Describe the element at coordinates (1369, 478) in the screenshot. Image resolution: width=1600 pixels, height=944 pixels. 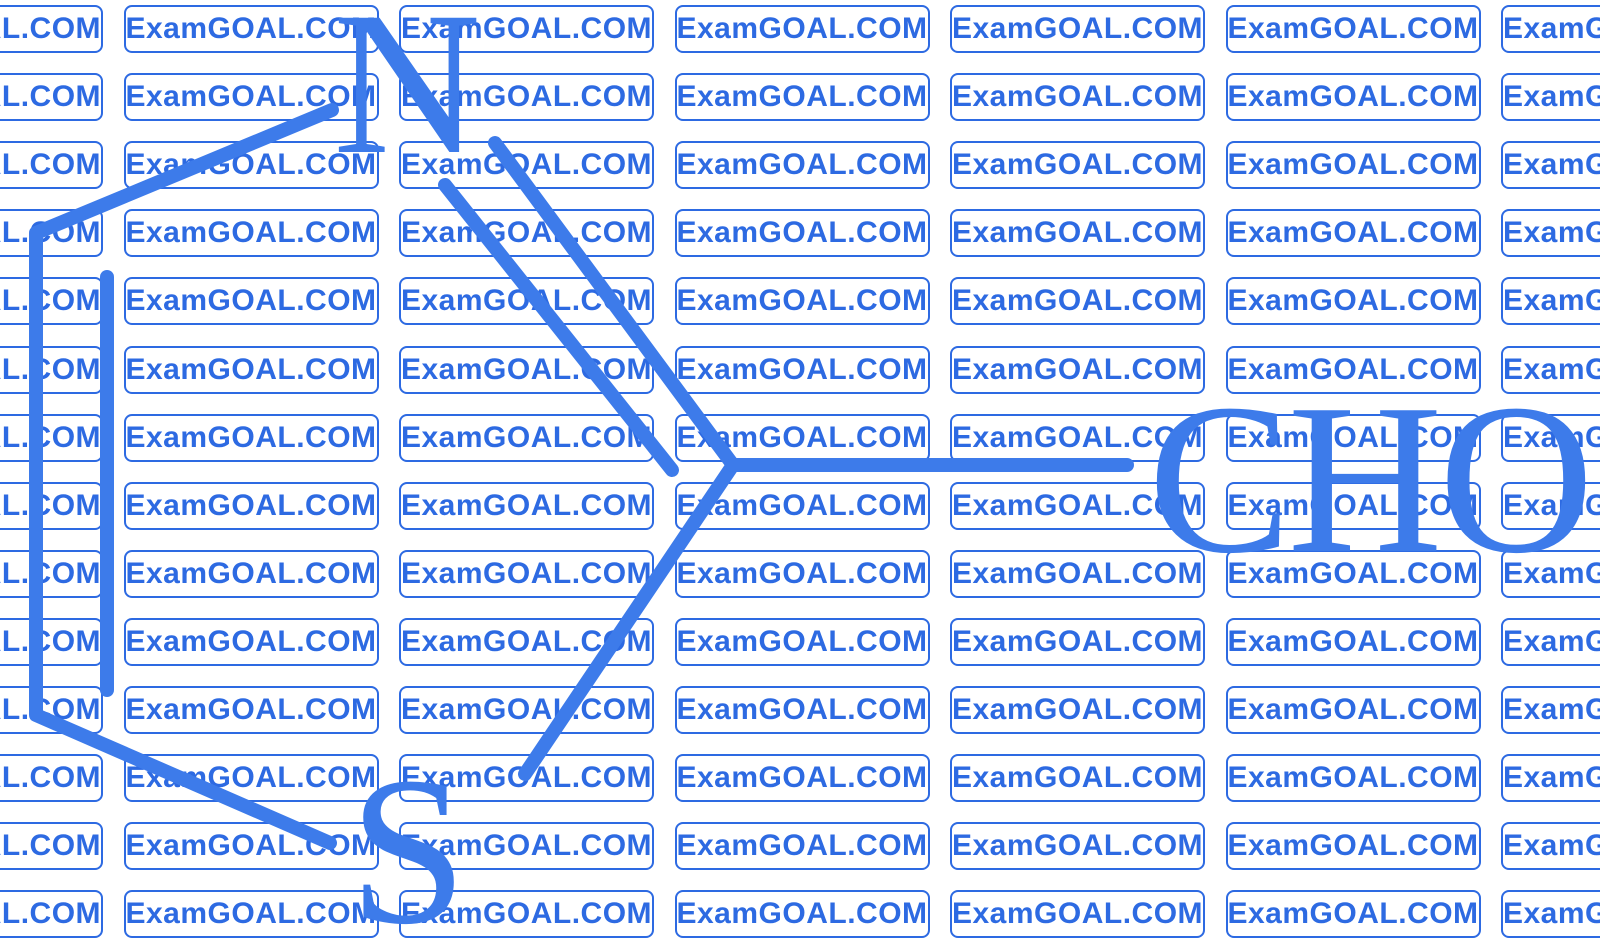
I see `group-label-cho: CHO` at that location.